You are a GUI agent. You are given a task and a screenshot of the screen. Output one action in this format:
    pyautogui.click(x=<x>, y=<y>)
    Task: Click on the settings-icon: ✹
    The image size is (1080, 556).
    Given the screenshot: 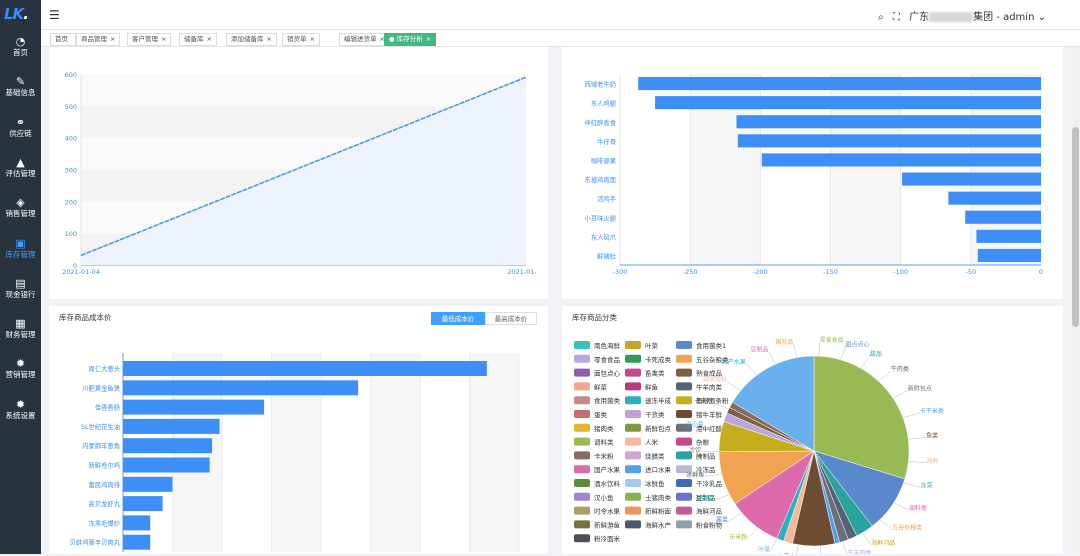 What is the action you would take?
    pyautogui.click(x=20, y=404)
    